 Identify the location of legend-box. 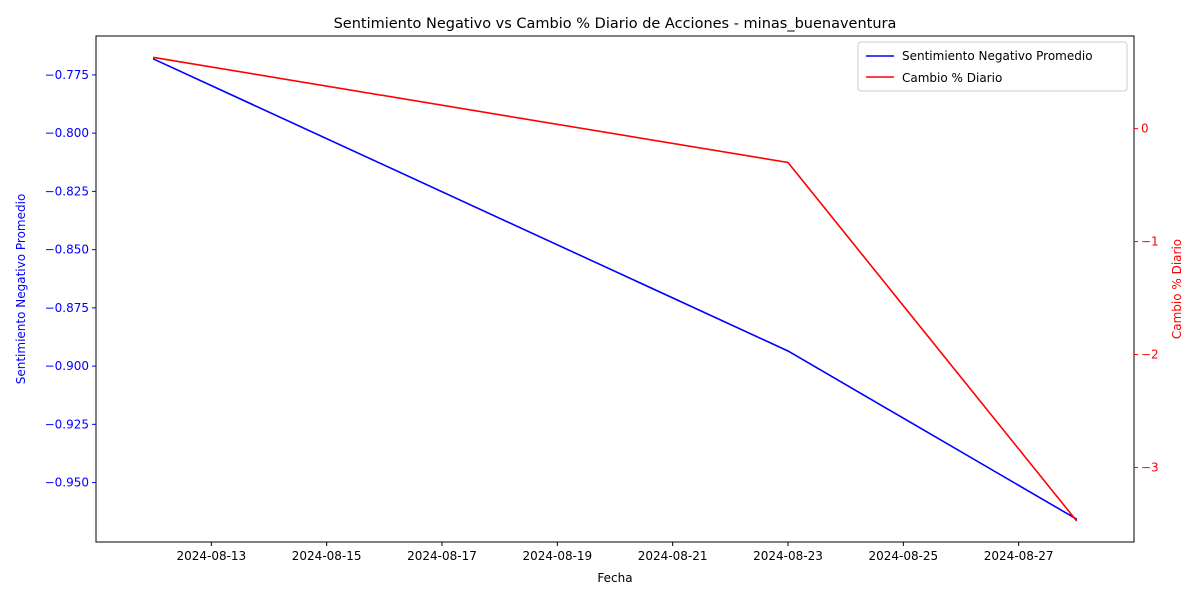
(992, 66).